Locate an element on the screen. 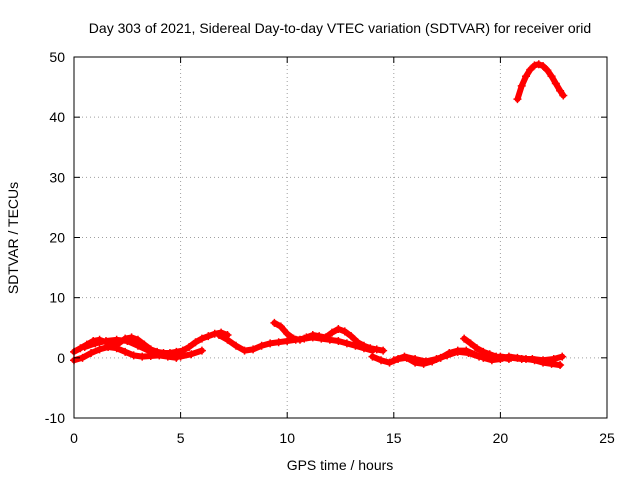 This screenshot has height=480, width=640. x-axis-label: GPS time / hours is located at coordinates (340, 465).